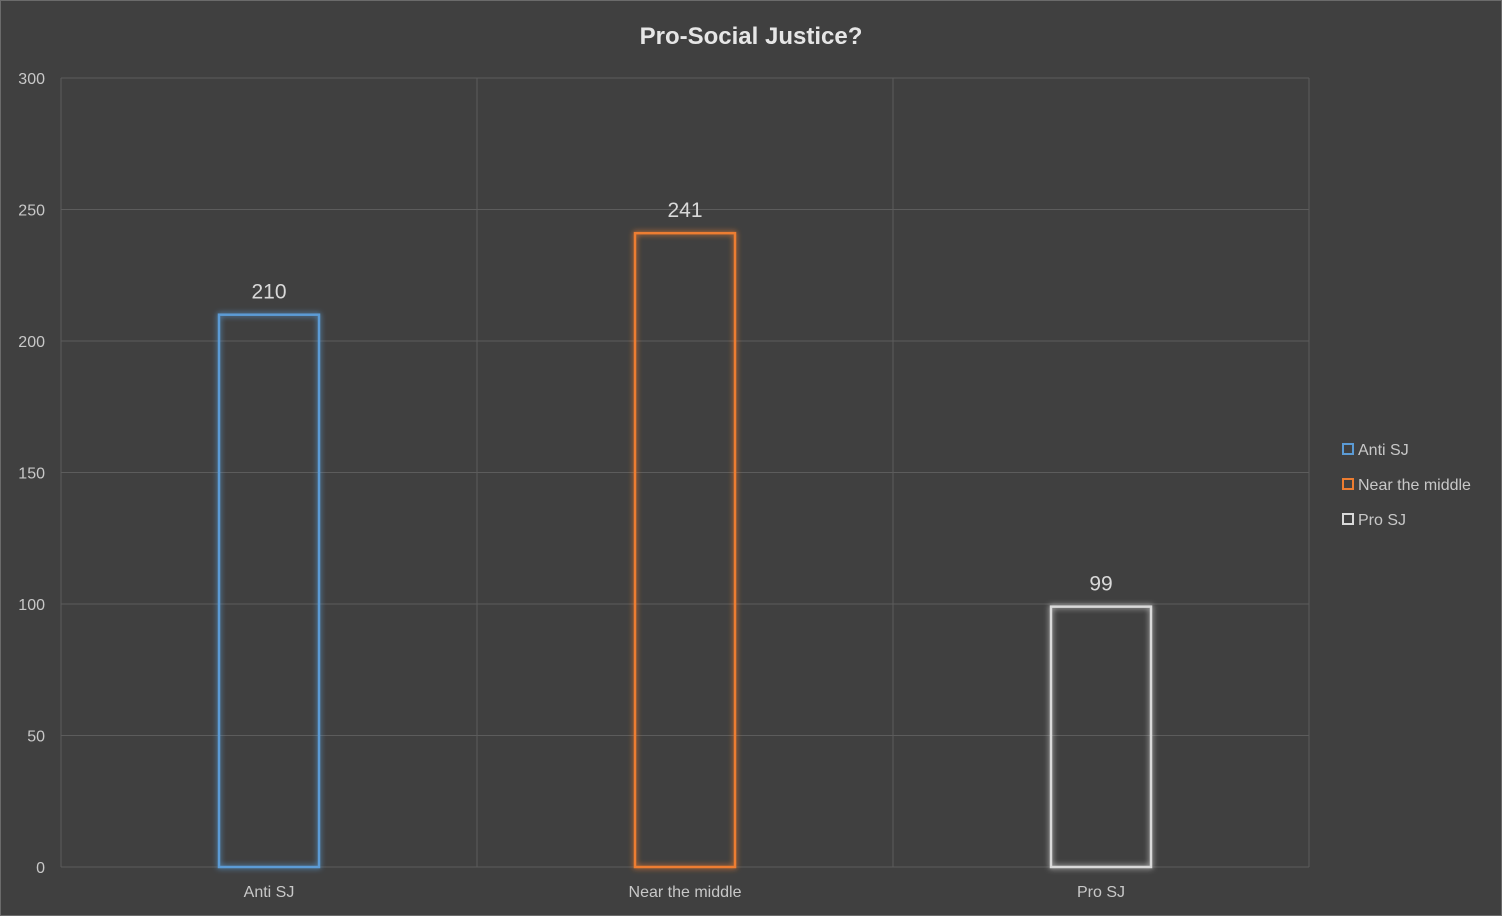 Image resolution: width=1502 pixels, height=916 pixels. I want to click on legend-label: Anti SJ, so click(1383, 450).